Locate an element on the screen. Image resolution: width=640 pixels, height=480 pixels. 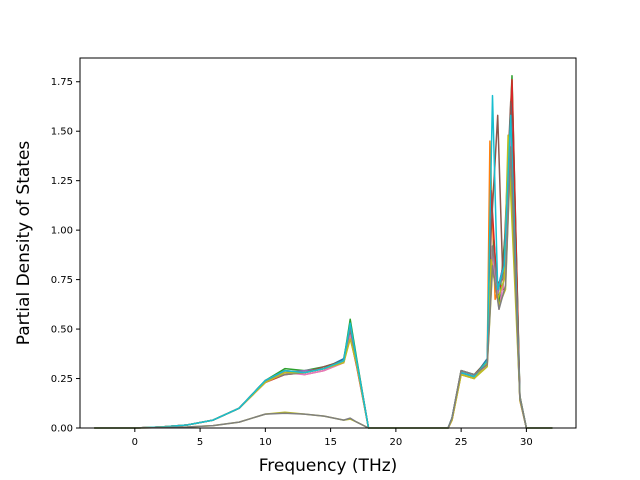
x-tick-label: 20 is located at coordinates (396, 442).